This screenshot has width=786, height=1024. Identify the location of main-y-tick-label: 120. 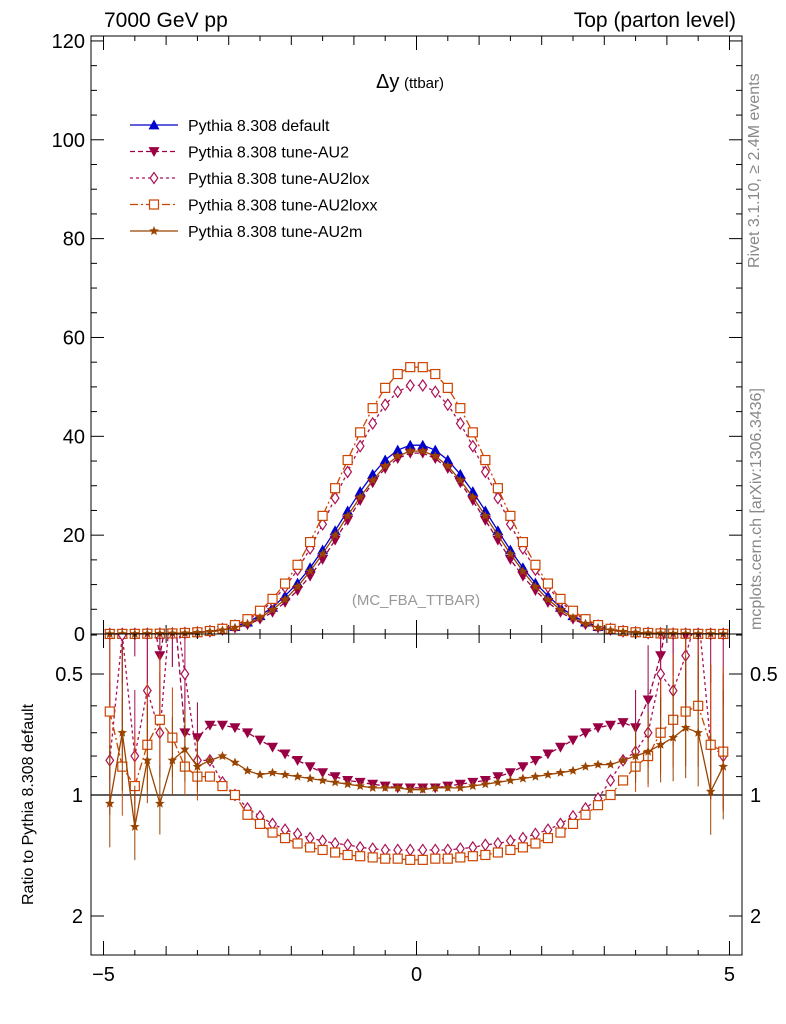
(68, 42).